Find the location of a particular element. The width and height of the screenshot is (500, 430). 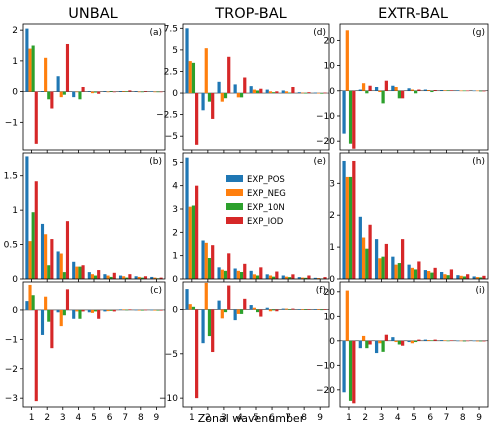

y-tick-label: −1 is located at coordinates (11, 340).